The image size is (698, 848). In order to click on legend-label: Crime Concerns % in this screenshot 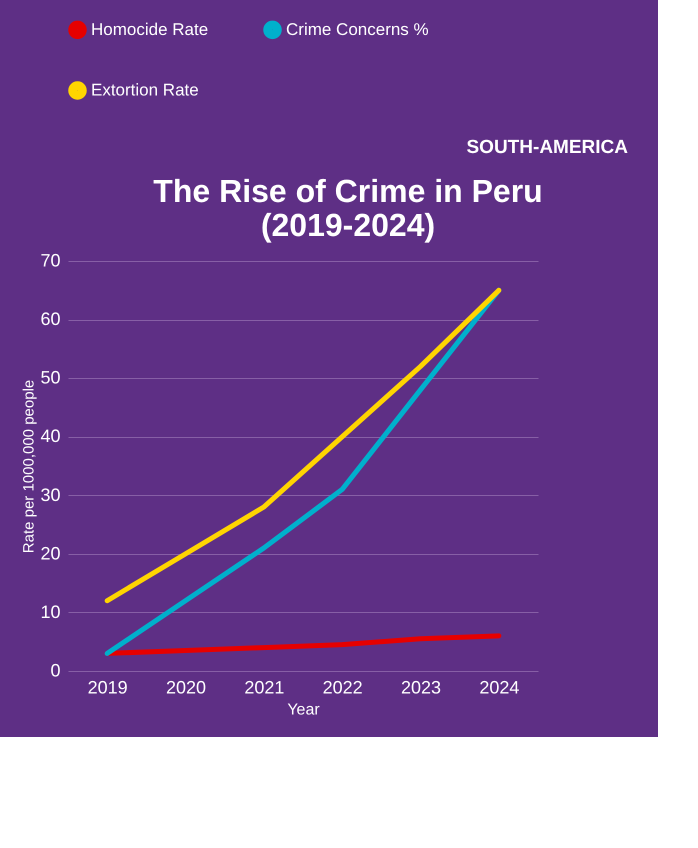, I will do `click(357, 29)`.